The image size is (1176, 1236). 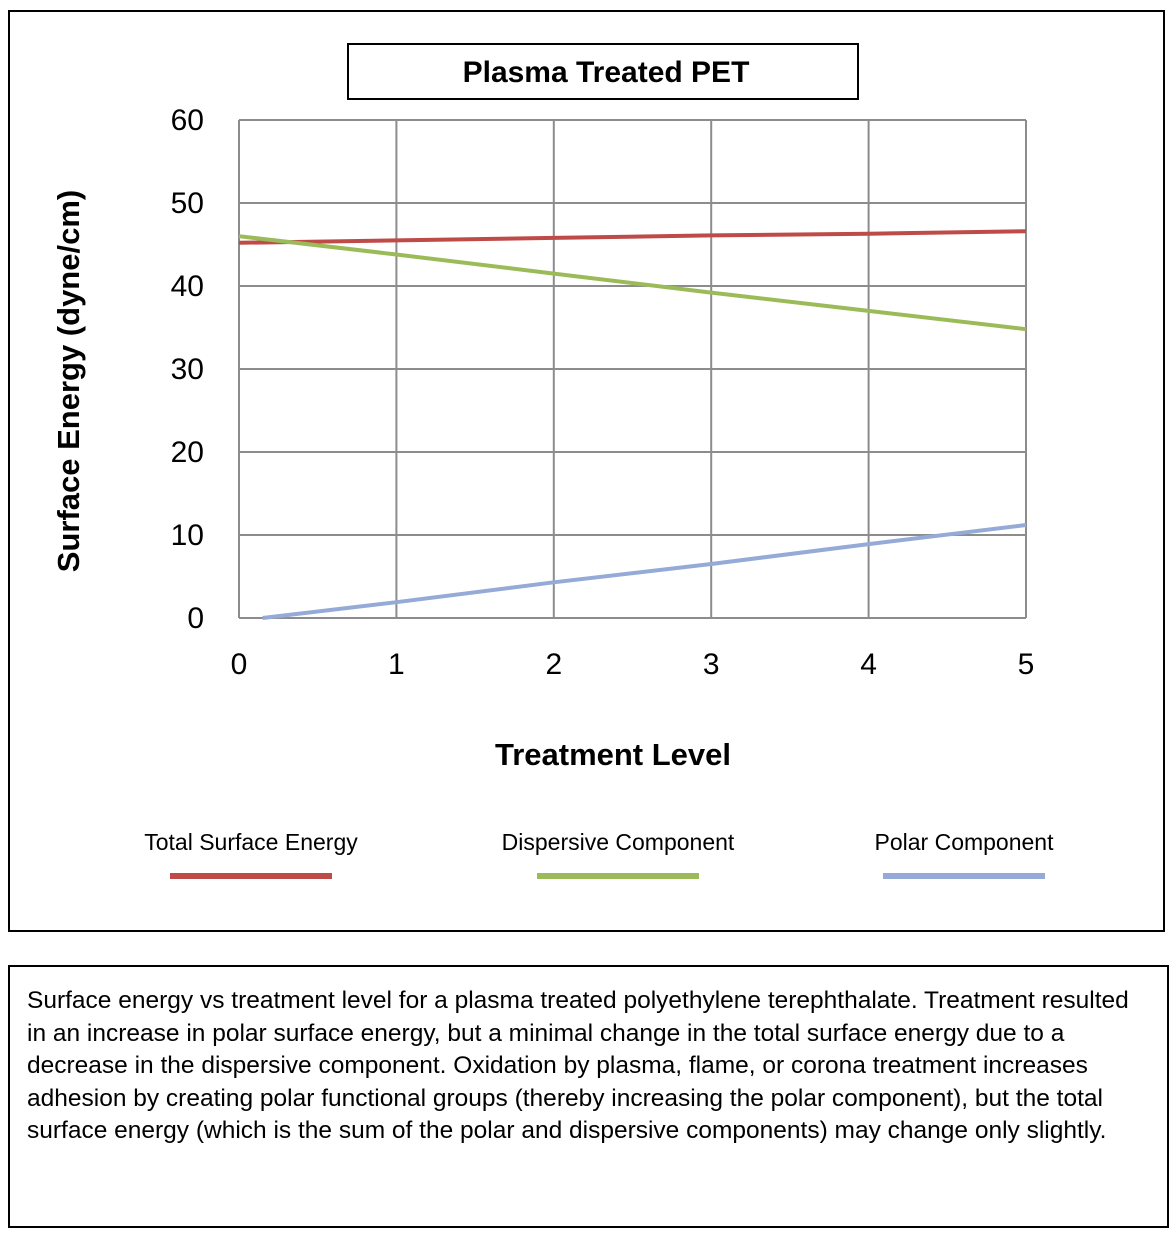 What do you see at coordinates (187, 286) in the screenshot?
I see `y-tick-label: 40` at bounding box center [187, 286].